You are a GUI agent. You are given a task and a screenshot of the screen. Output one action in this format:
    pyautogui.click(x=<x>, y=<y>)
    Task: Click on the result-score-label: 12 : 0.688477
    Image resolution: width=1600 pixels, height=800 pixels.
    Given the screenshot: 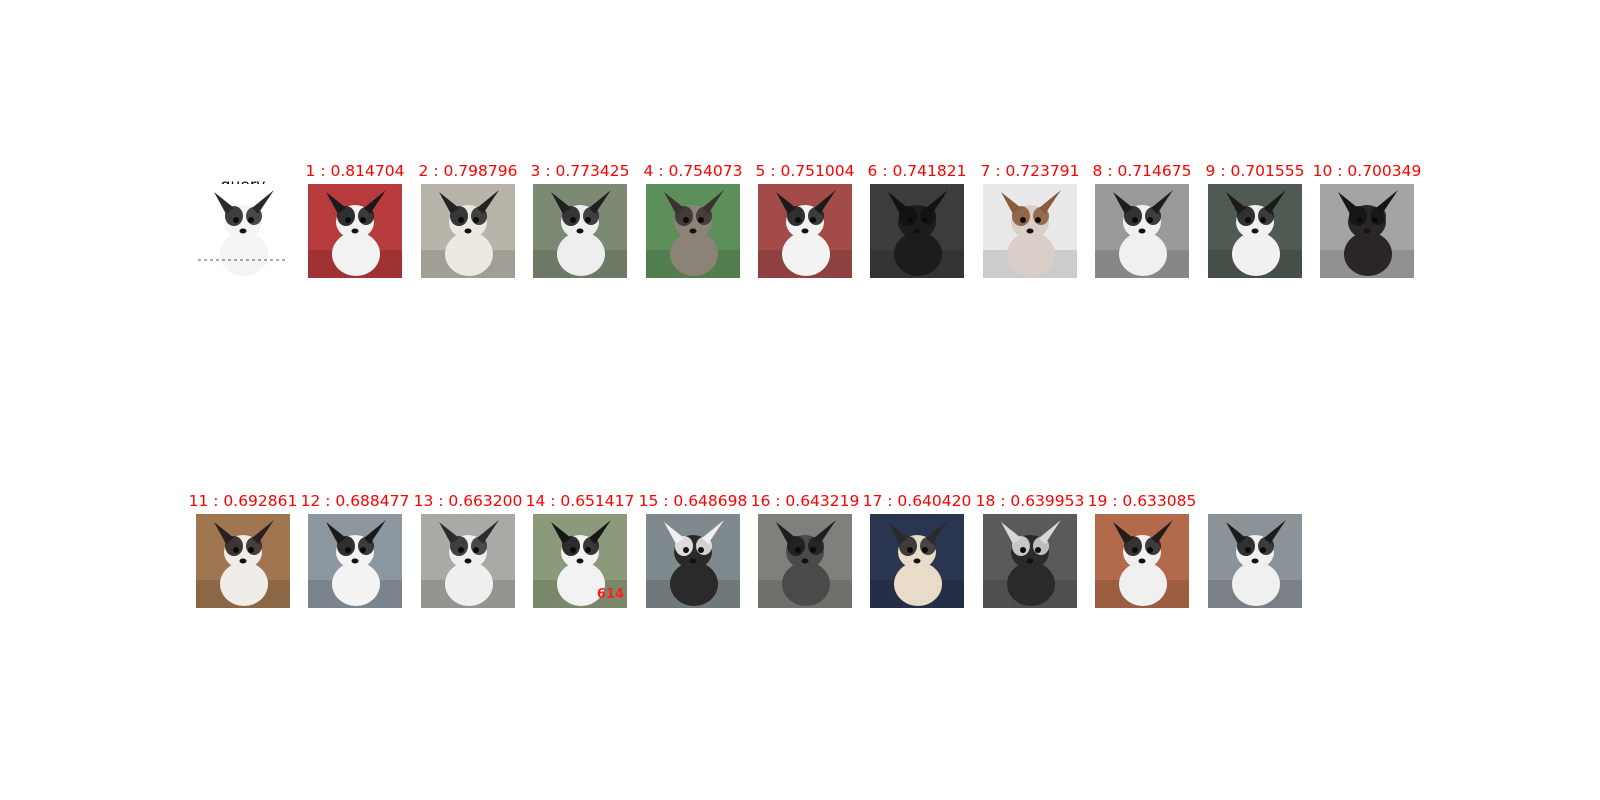 What is the action you would take?
    pyautogui.click(x=355, y=501)
    